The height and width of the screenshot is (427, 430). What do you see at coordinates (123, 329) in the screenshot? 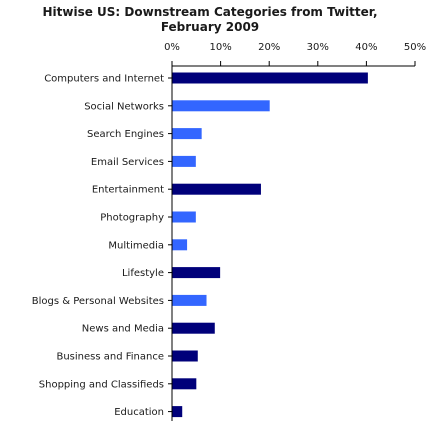
I see `category-label: News and Media` at bounding box center [123, 329].